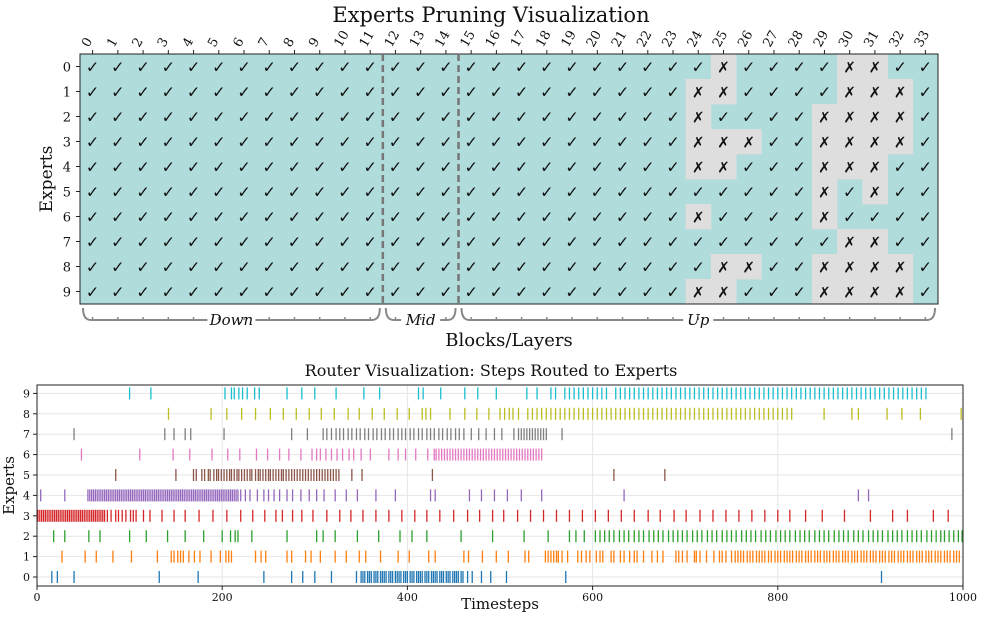  Describe the element at coordinates (67, 218) in the screenshot. I see `y-tick-label: 6` at that location.